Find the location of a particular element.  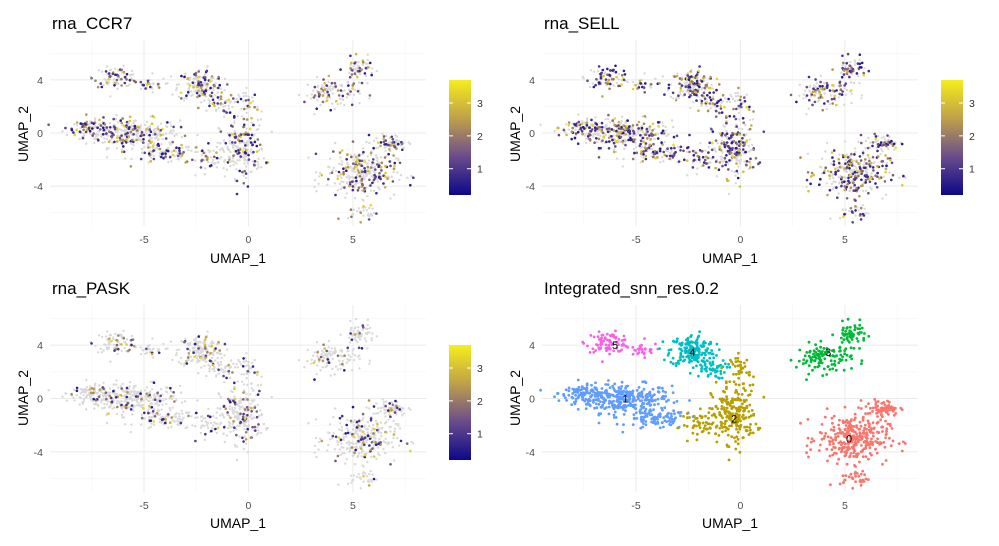

scatter-points is located at coordinates (230, 138).